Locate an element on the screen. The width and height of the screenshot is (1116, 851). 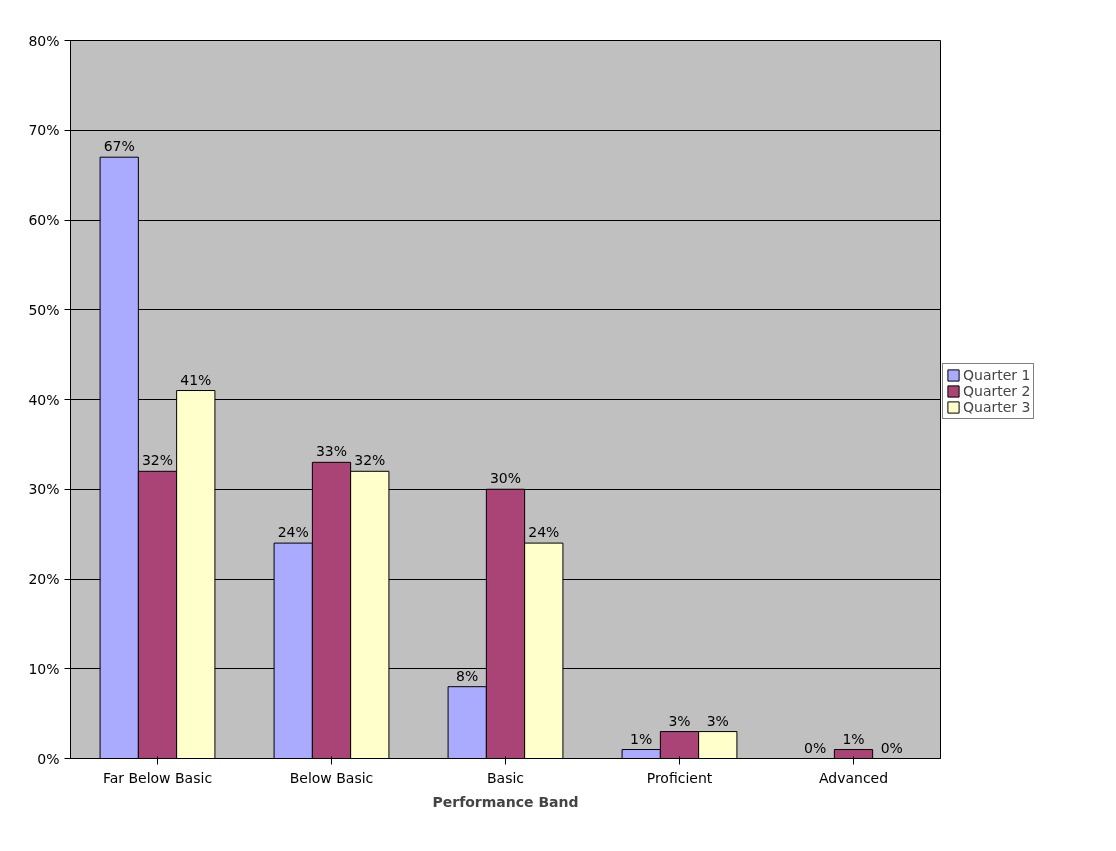
x-tick-label: Proficient is located at coordinates (679, 777).